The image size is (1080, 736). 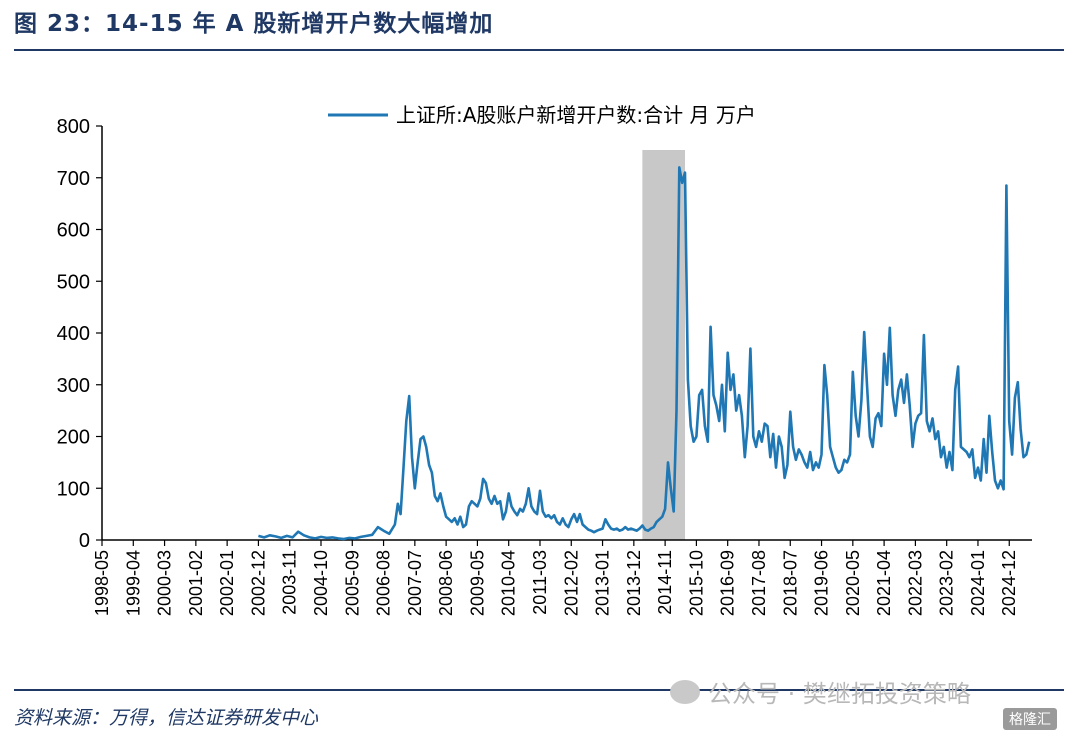 What do you see at coordinates (696, 583) in the screenshot?
I see `x-tick-label: 2015-10` at bounding box center [696, 583].